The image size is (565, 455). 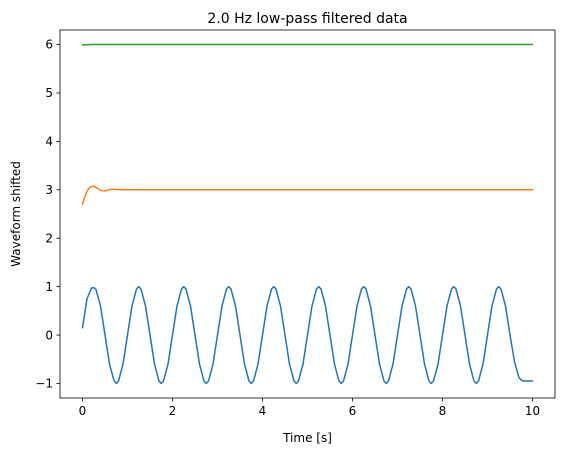 I want to click on y-tick-label: 3, so click(x=49, y=190).